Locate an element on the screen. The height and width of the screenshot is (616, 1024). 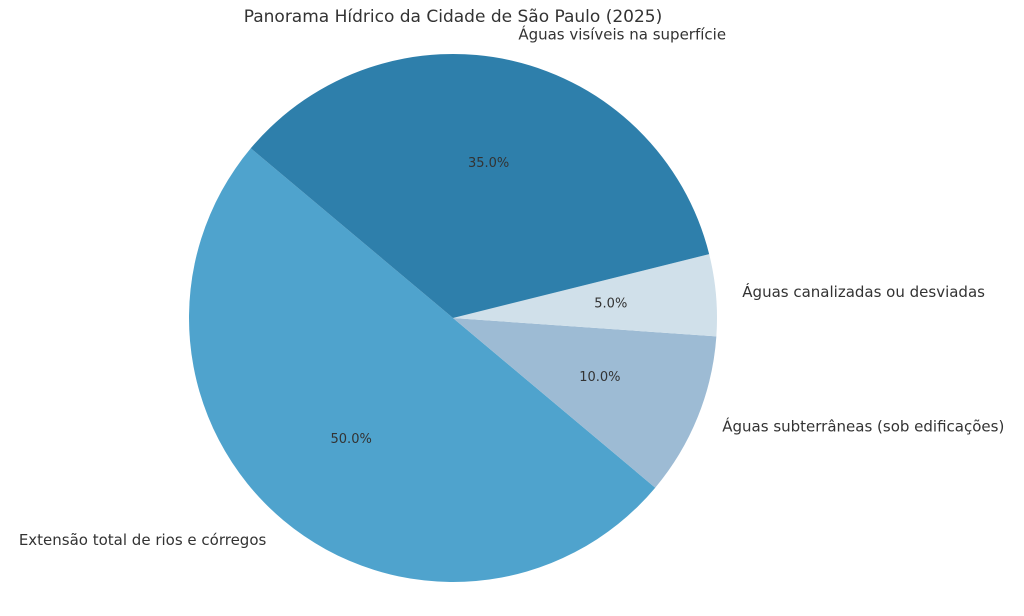
percent-label: 35.0% is located at coordinates (488, 163).